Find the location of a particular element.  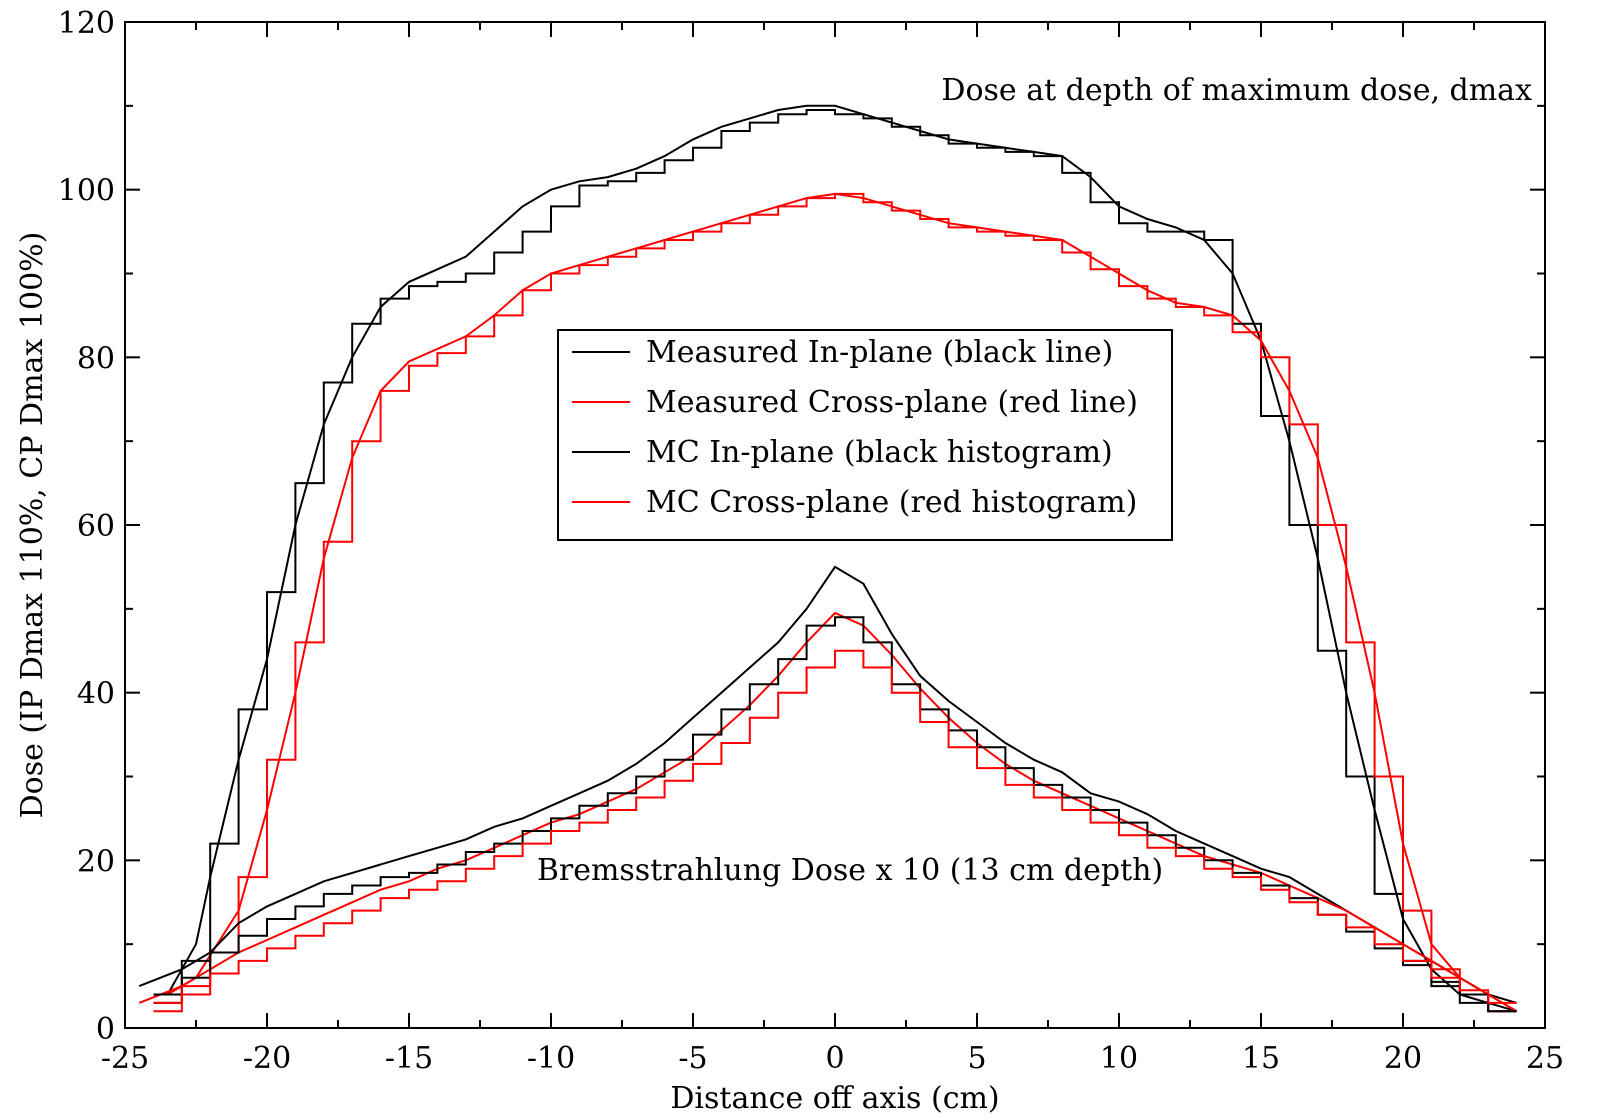

x-tick-label: -10 is located at coordinates (551, 1058).